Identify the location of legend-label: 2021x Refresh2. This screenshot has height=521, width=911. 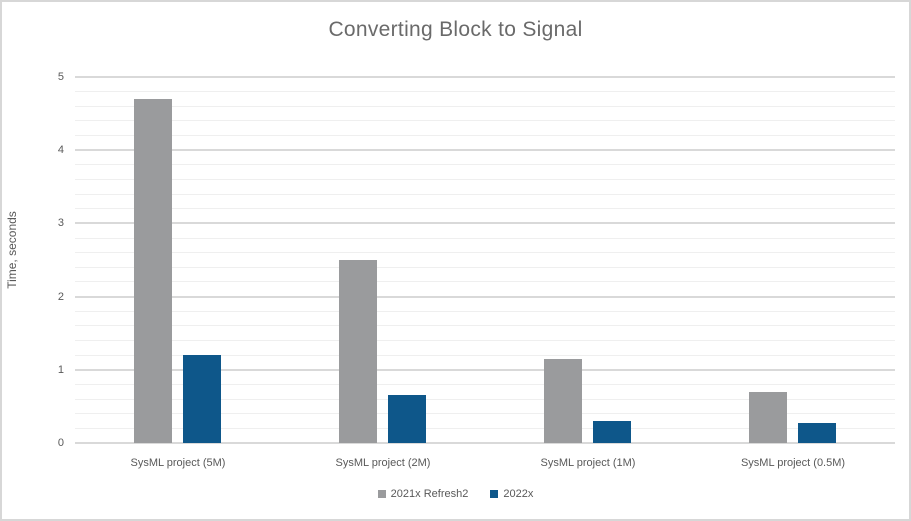
(429, 494).